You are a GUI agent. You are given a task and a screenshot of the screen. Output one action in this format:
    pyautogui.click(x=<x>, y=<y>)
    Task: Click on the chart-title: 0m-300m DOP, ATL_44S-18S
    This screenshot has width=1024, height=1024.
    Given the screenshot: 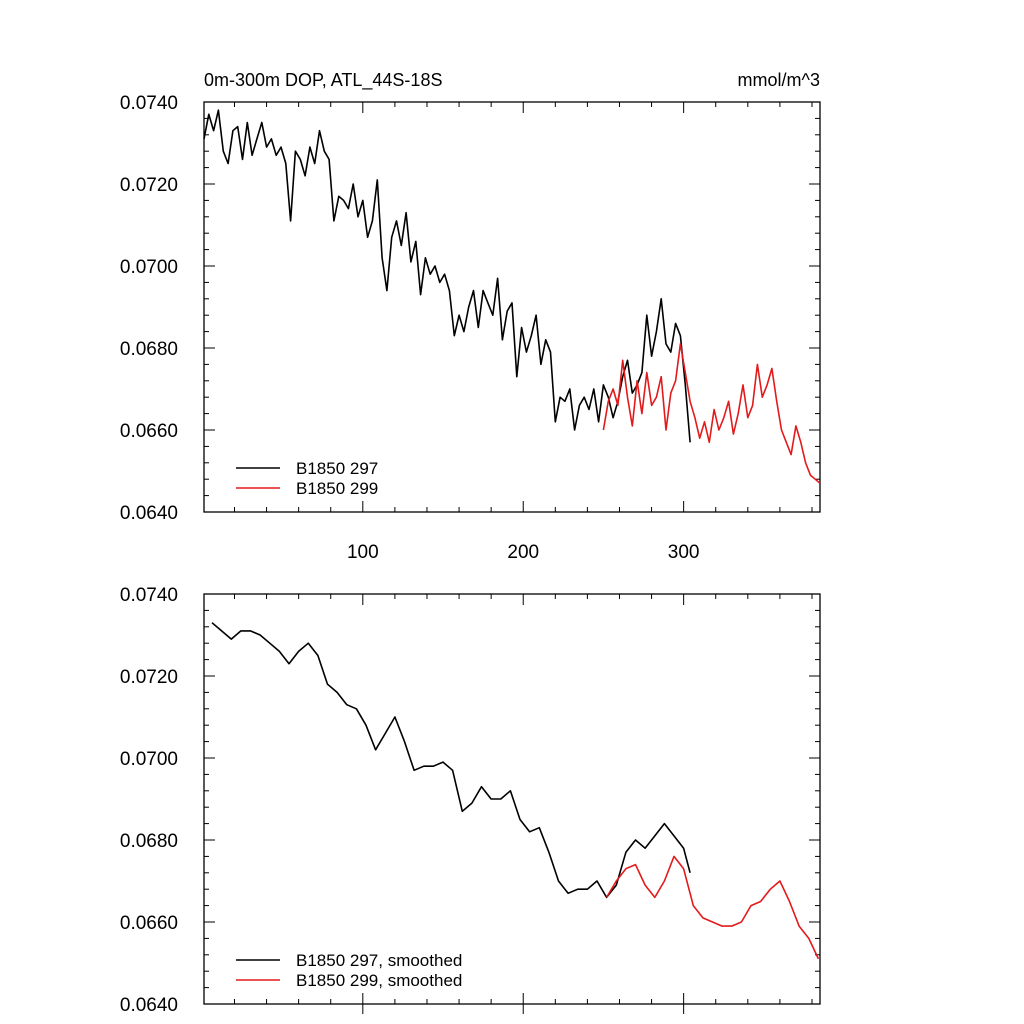 What is the action you would take?
    pyautogui.click(x=323, y=80)
    